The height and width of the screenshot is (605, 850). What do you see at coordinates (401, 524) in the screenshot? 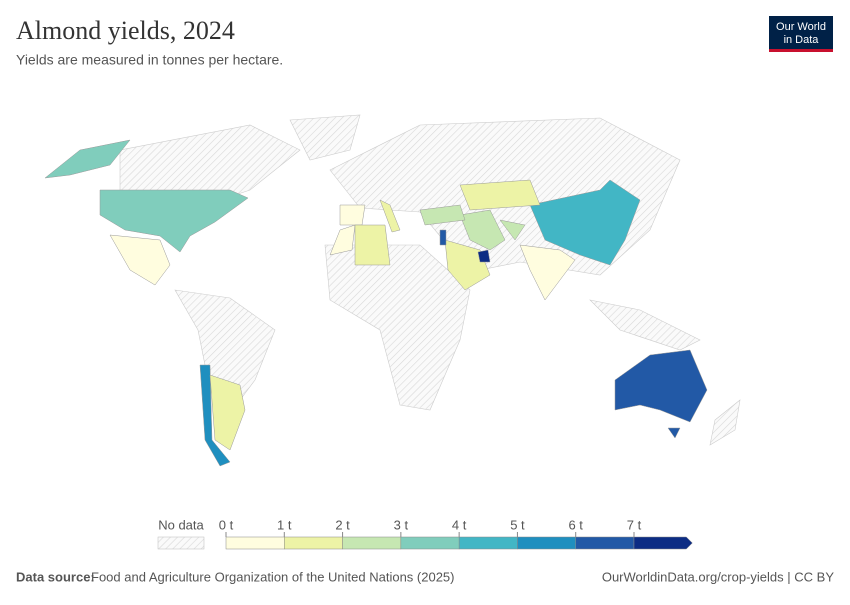
I see `legend-tick-label: 3 t` at bounding box center [401, 524].